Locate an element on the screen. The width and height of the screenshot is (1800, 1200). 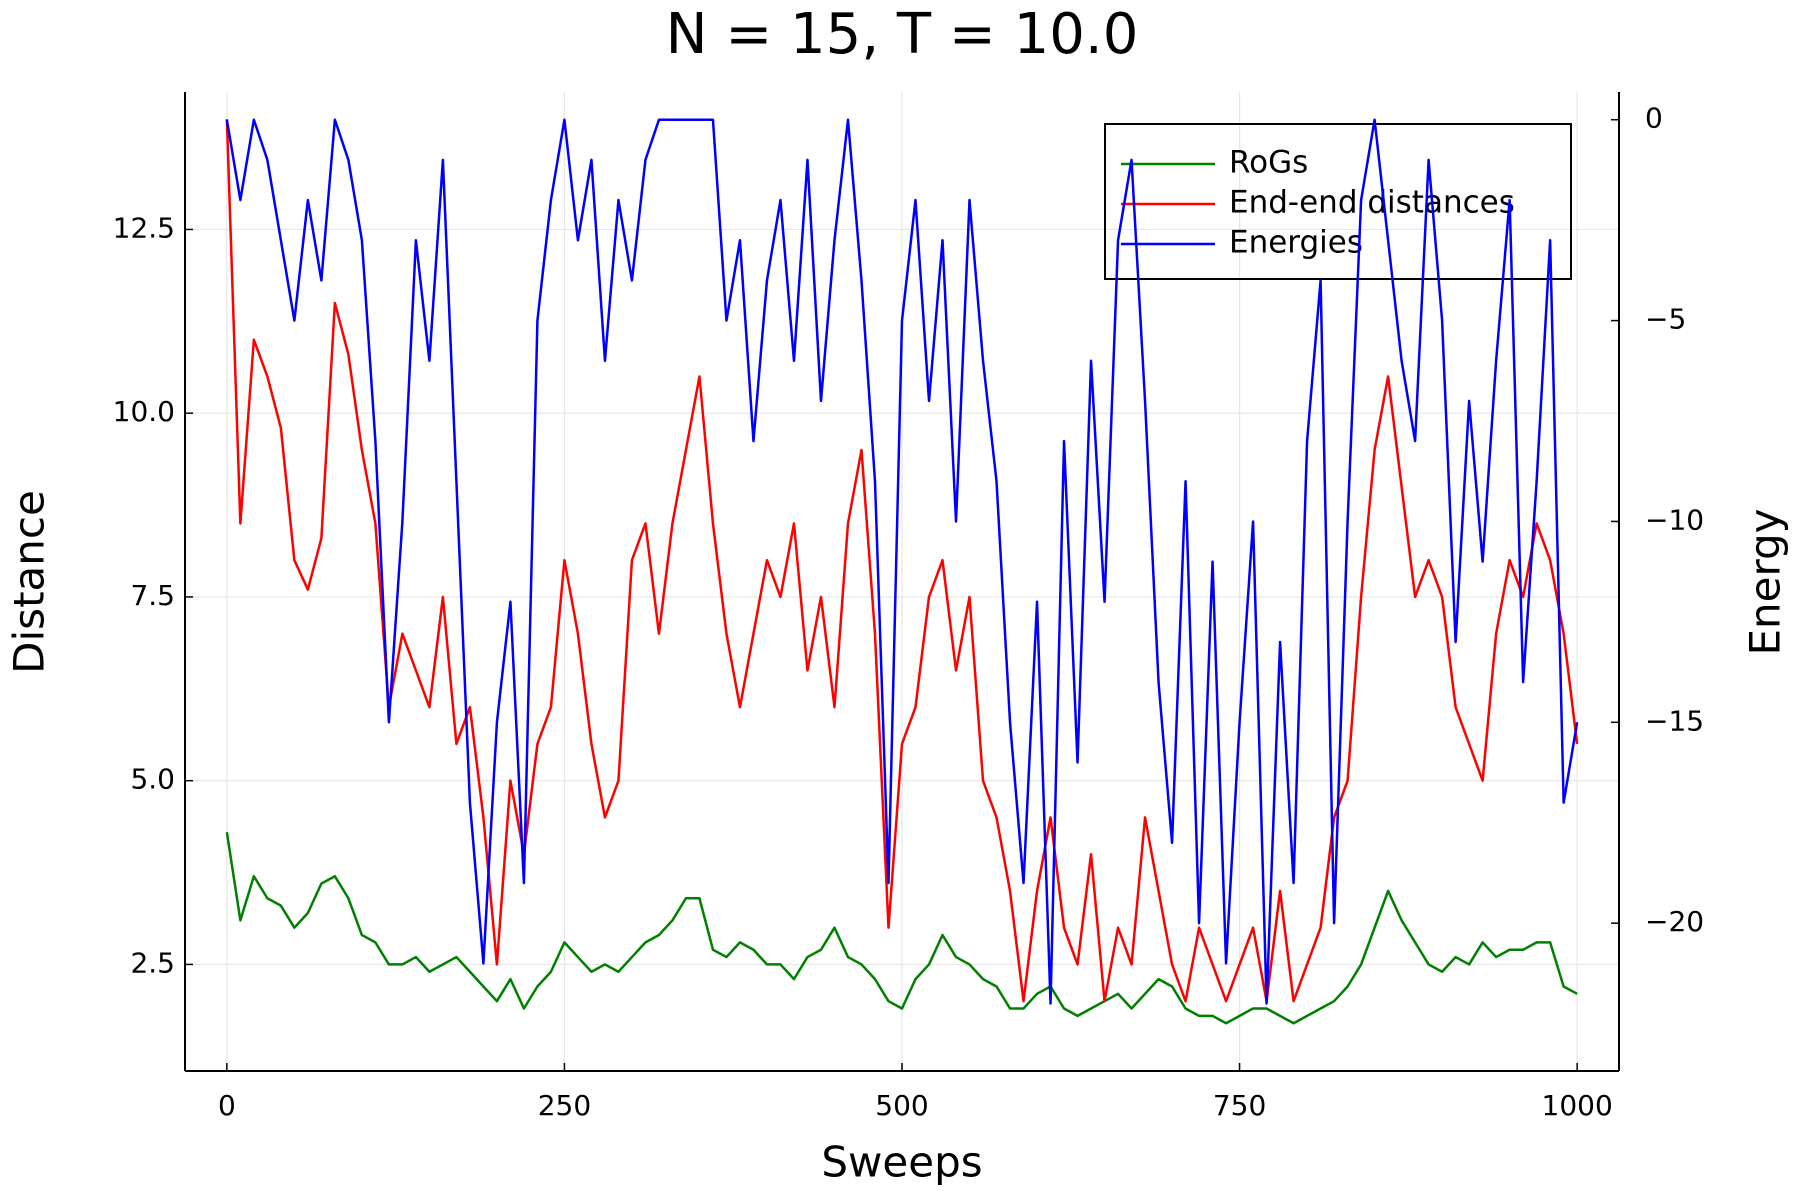
x-tick-label: 1000 is located at coordinates (1577, 1105).